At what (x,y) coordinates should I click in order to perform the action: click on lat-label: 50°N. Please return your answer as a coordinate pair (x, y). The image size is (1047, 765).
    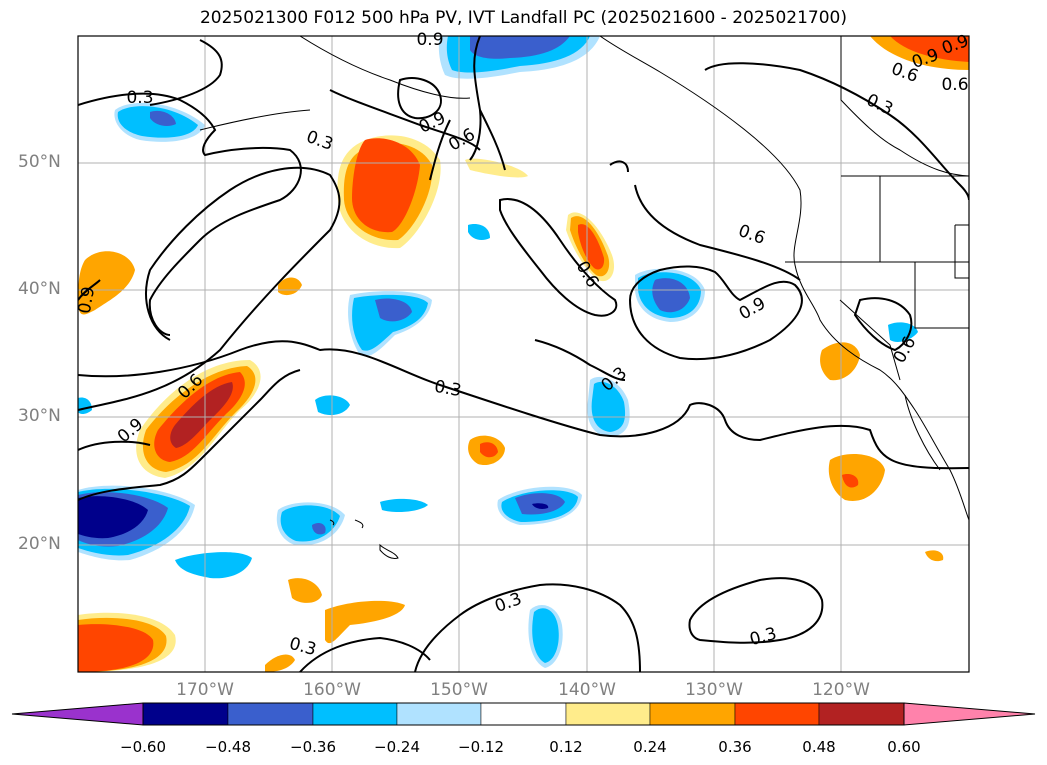
    Looking at the image, I should click on (39, 162).